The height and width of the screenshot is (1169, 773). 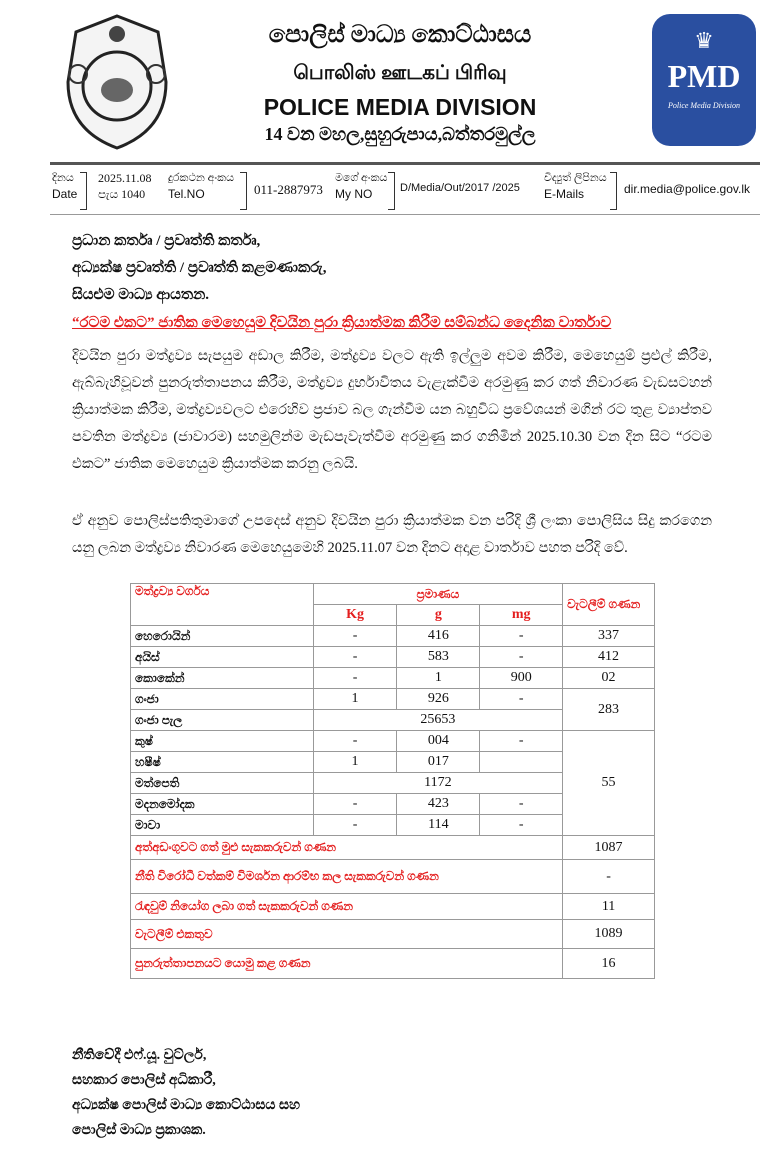 I want to click on date-label: දිනය Date, so click(x=65, y=186).